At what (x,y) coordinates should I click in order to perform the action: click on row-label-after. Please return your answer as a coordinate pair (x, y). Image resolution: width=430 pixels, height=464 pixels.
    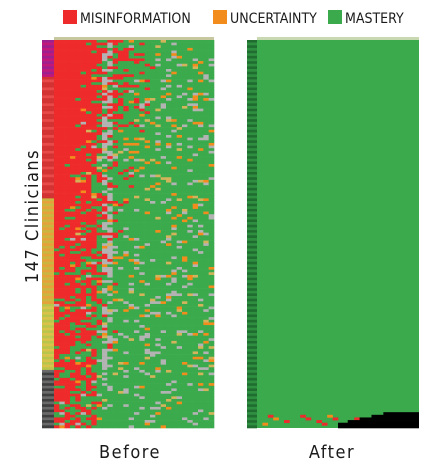
    Looking at the image, I should click on (252, 385).